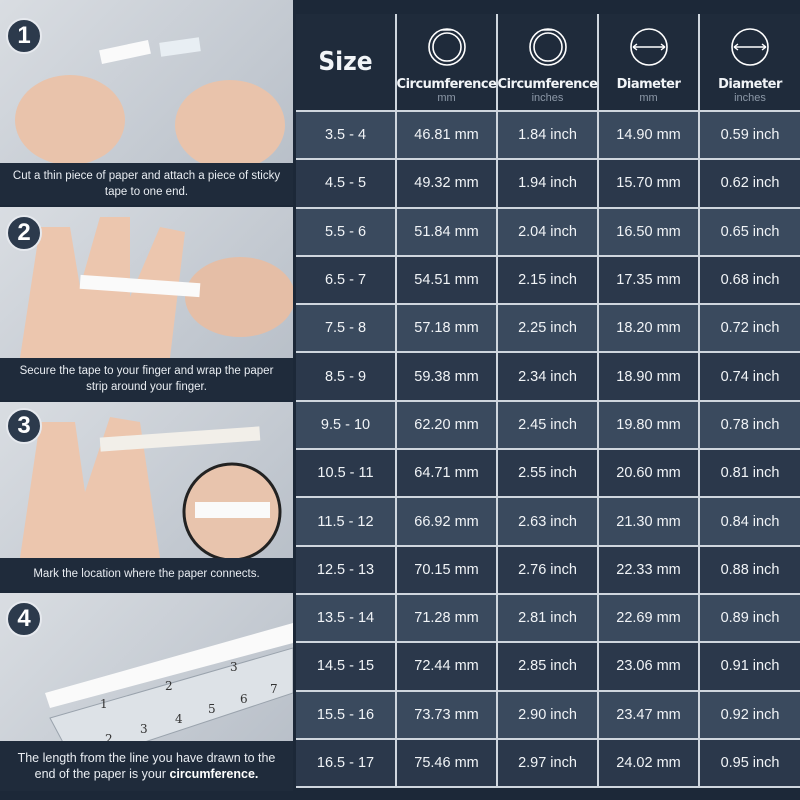  I want to click on table-cell: 0.84 inch, so click(750, 522).